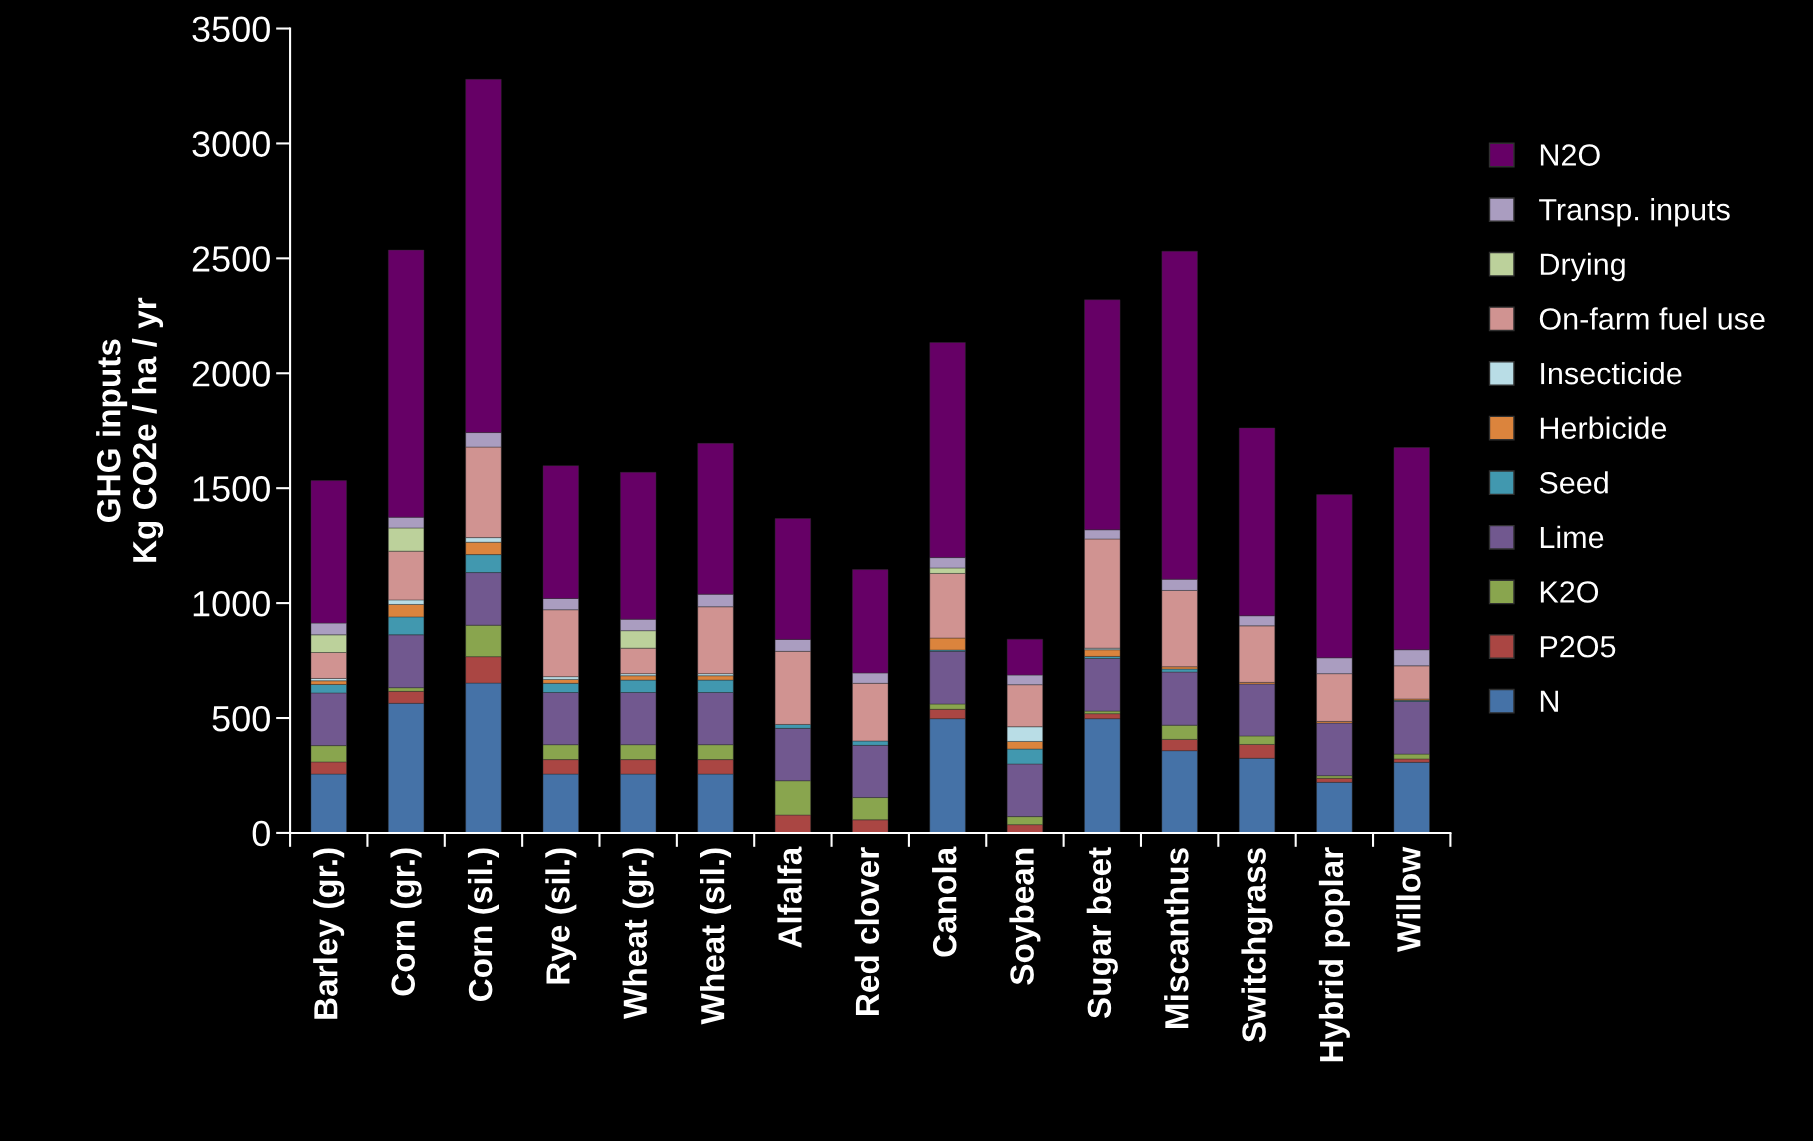  Describe the element at coordinates (1569, 592) in the screenshot. I see `legend-label: K2O` at that location.